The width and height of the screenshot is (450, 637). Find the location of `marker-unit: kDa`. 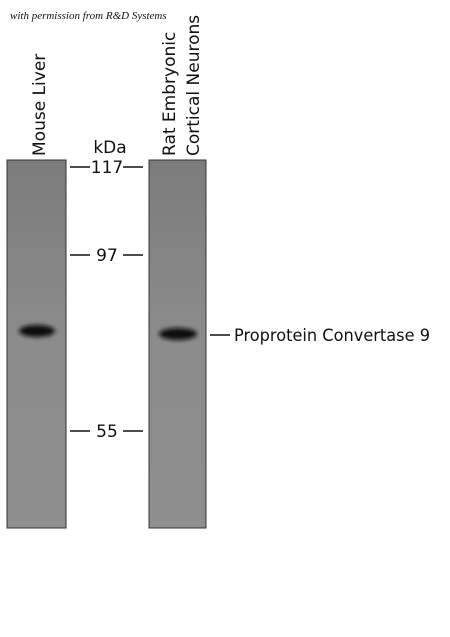

marker-unit: kDa is located at coordinates (109, 148).